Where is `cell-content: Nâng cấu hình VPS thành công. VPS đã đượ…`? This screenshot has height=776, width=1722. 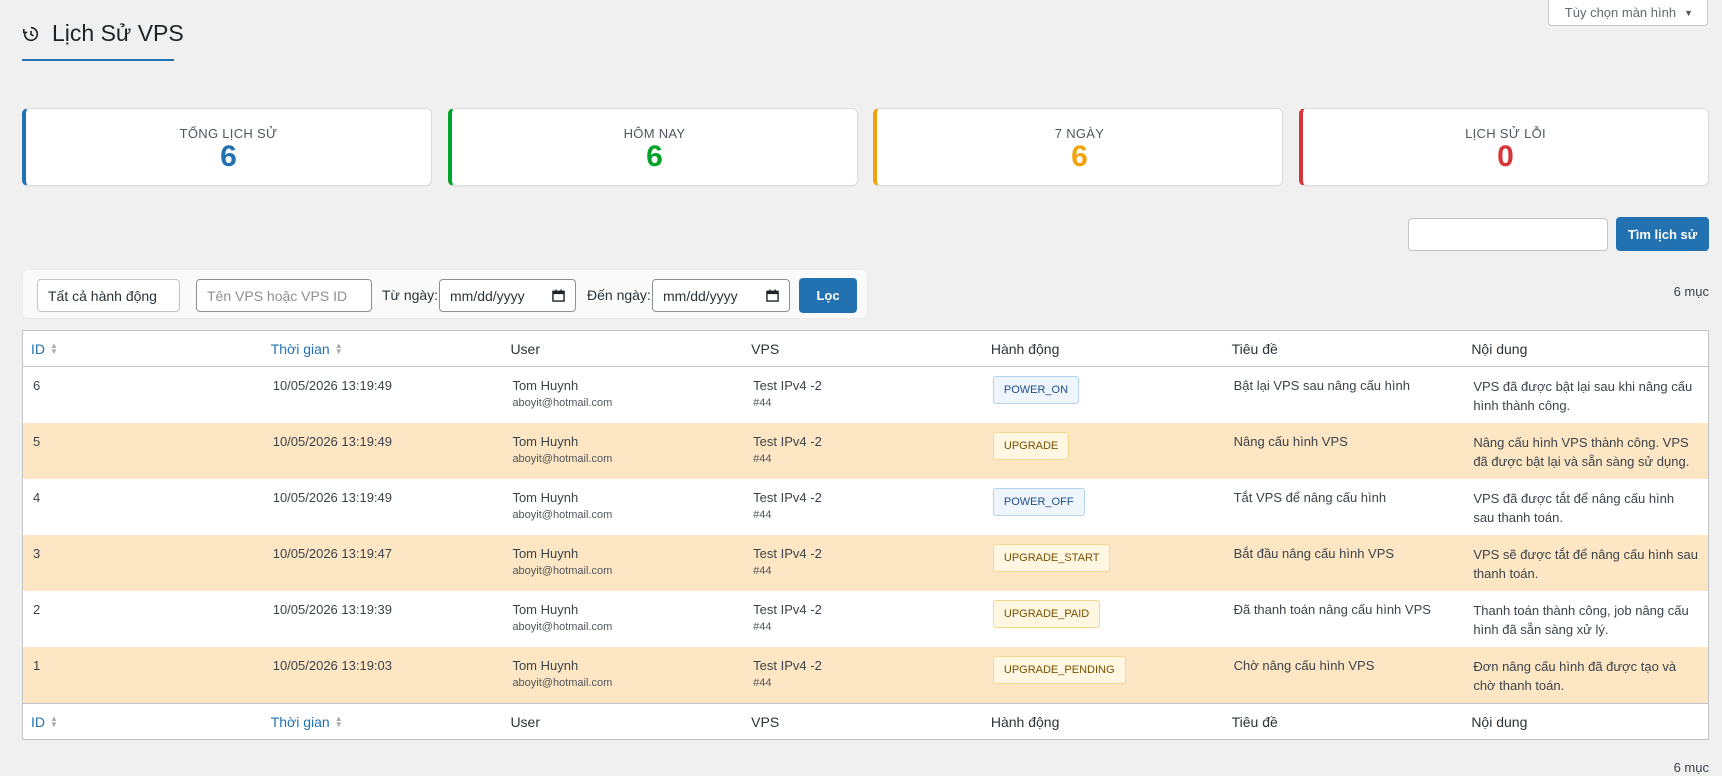 cell-content: Nâng cấu hình VPS thành công. VPS đã đượ… is located at coordinates (1581, 452).